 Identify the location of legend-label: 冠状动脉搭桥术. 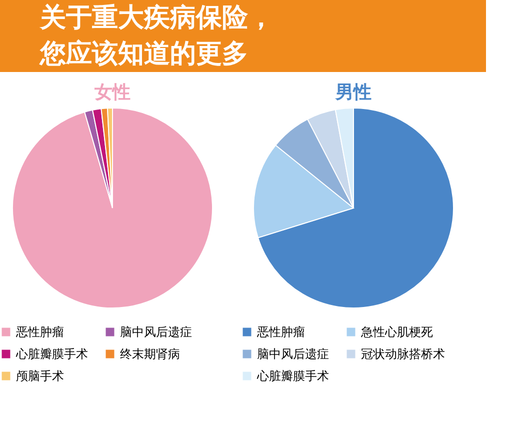
(403, 354).